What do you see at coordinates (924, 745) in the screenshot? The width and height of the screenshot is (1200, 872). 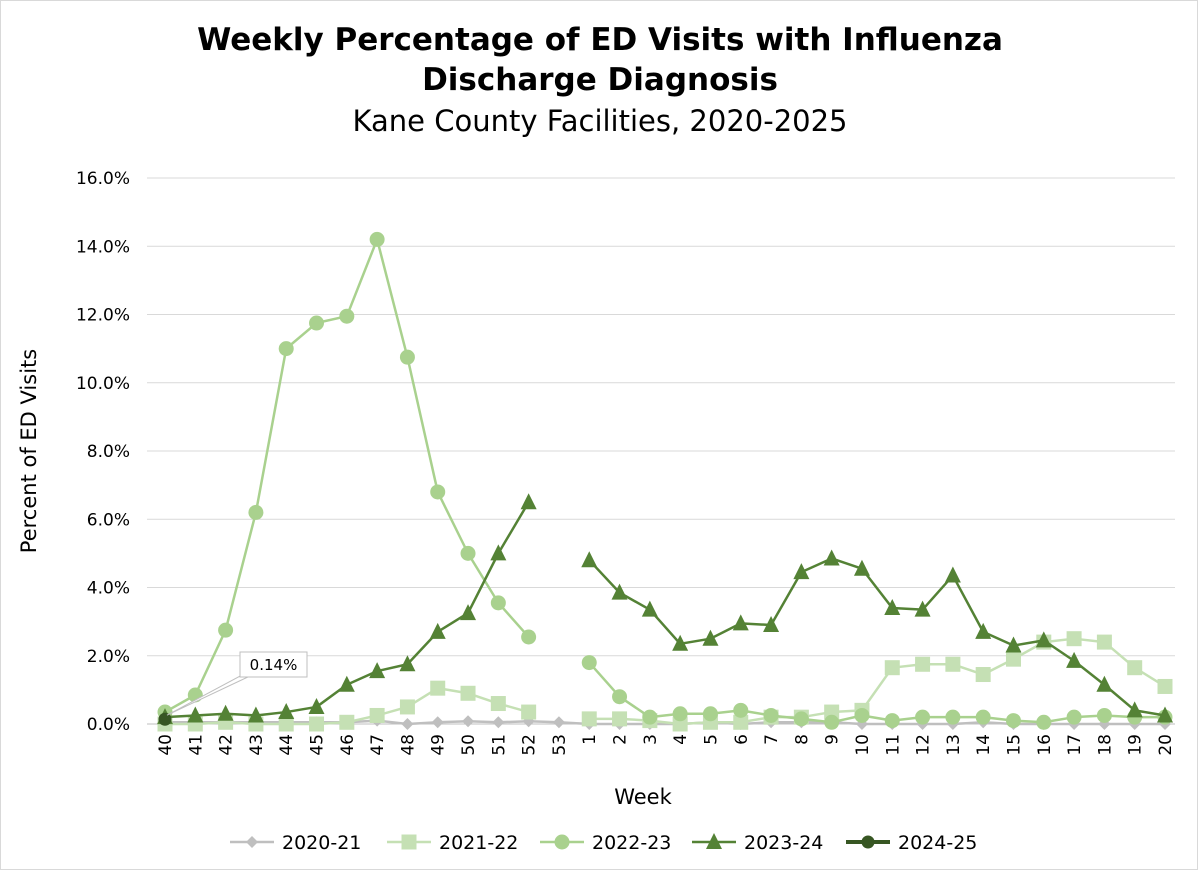 I see `x-tick-label: 12` at bounding box center [924, 745].